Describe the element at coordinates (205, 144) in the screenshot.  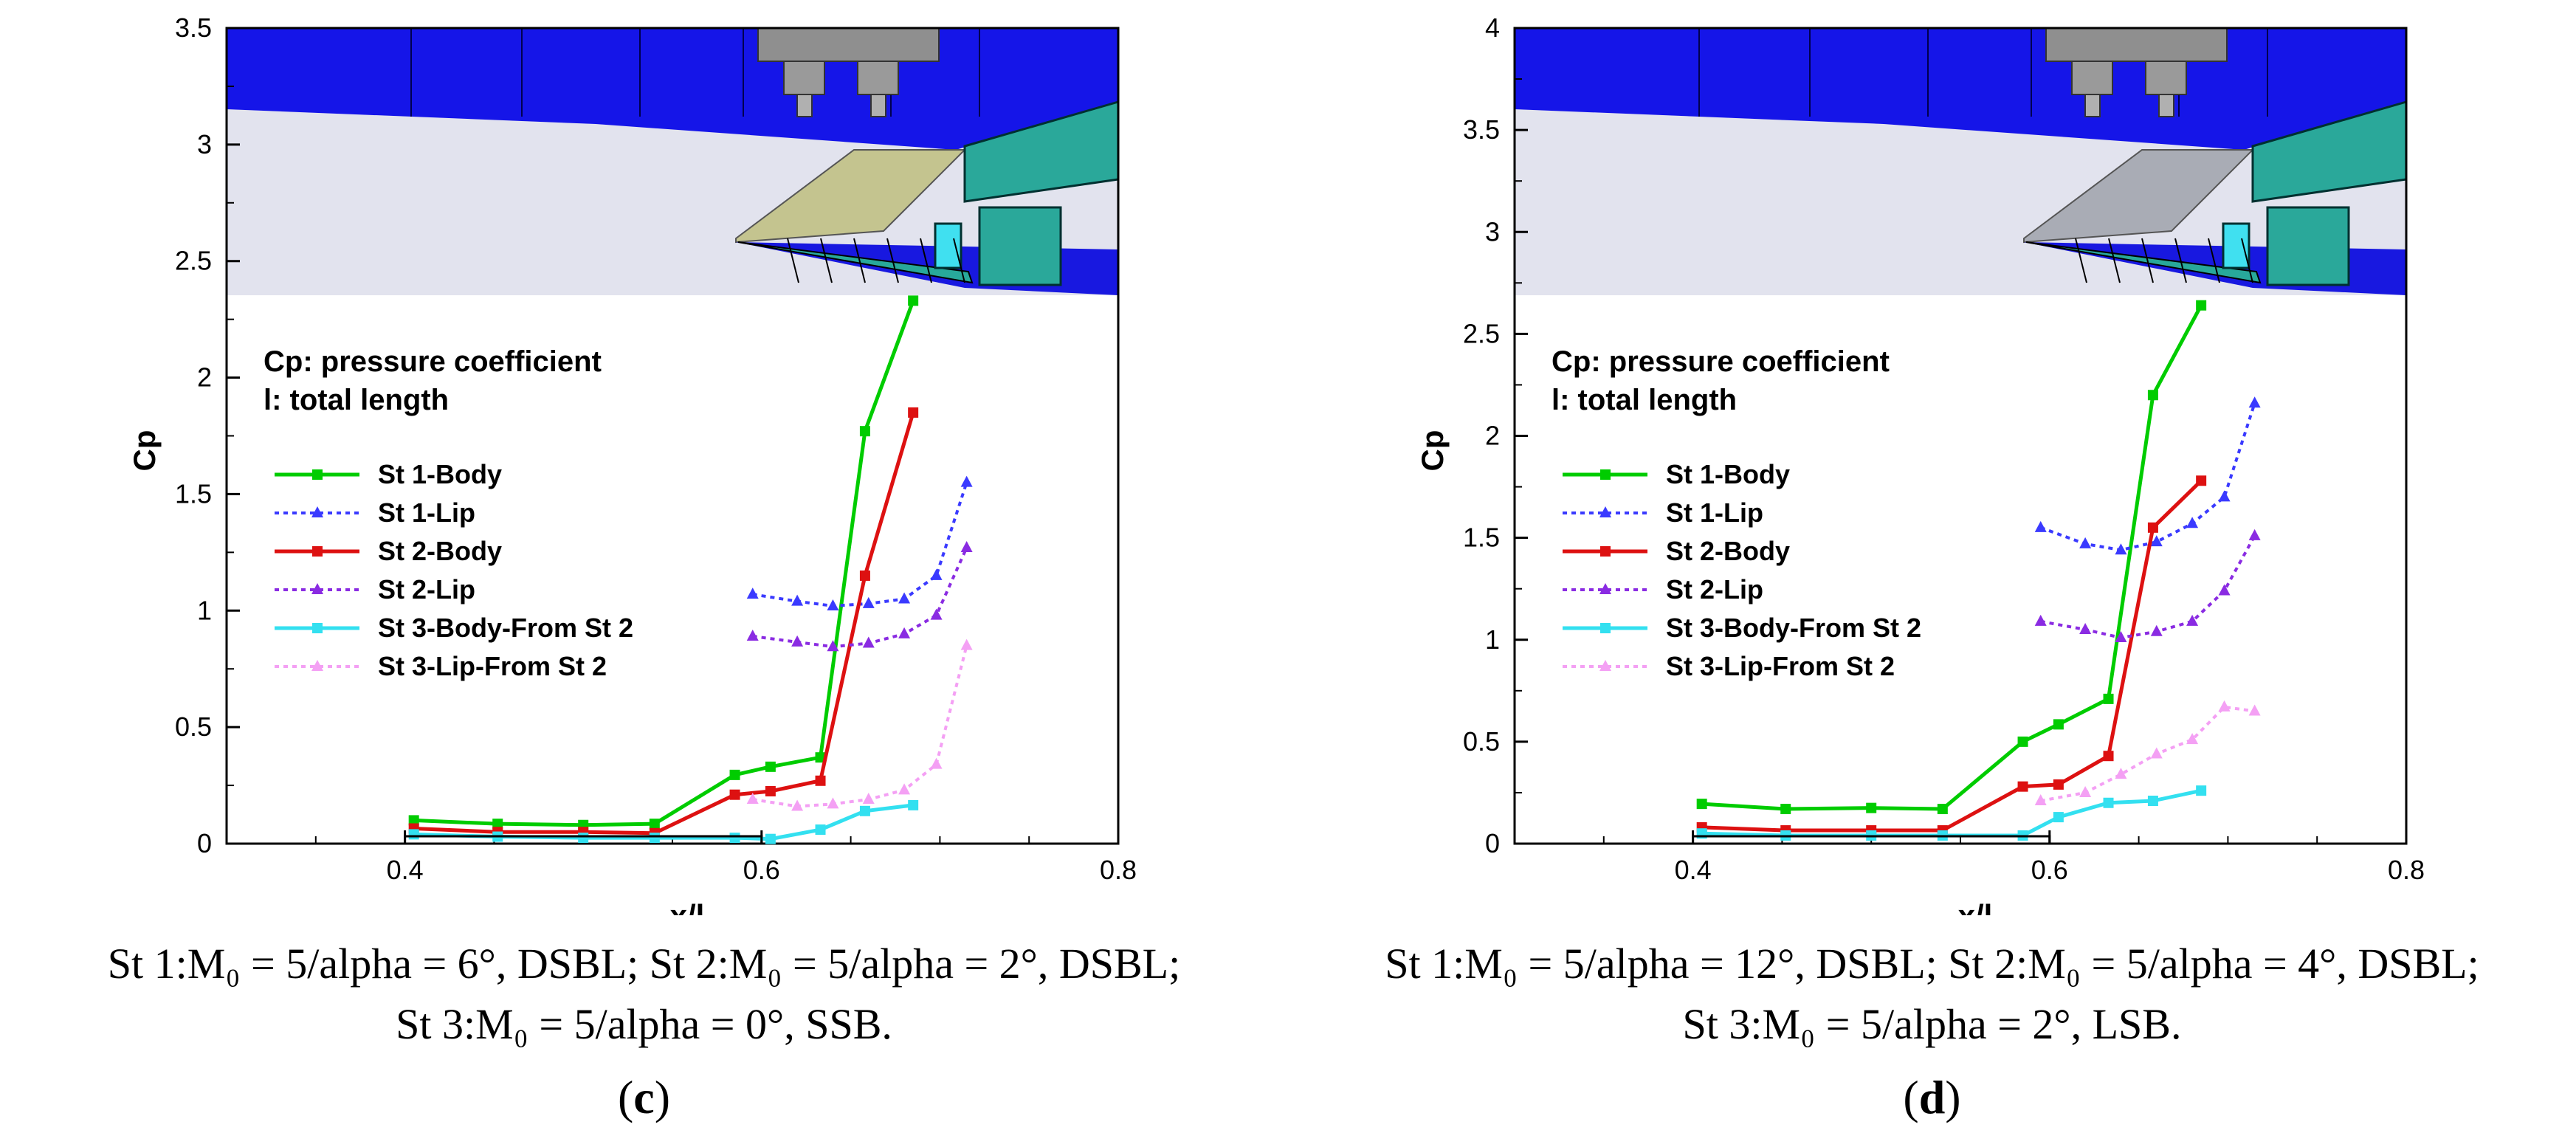
I see `y-tick-label: 3` at that location.